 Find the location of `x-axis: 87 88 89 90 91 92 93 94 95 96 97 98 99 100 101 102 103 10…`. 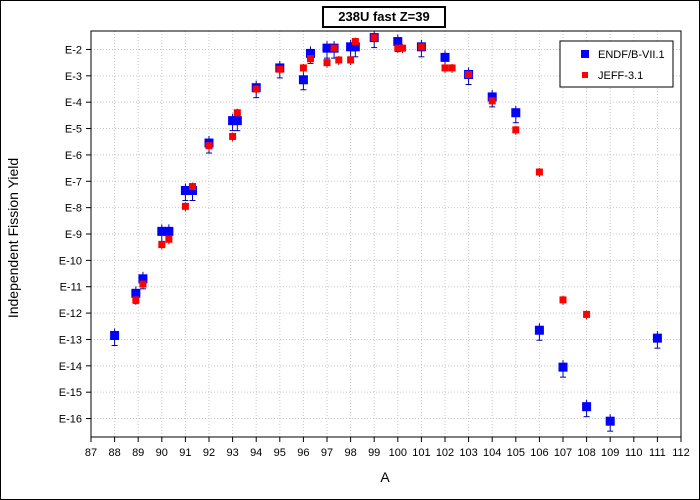

x-axis: 87 88 89 90 91 92 93 94 95 96 97 98 99 100 101 102 103 10… is located at coordinates (387, 448).